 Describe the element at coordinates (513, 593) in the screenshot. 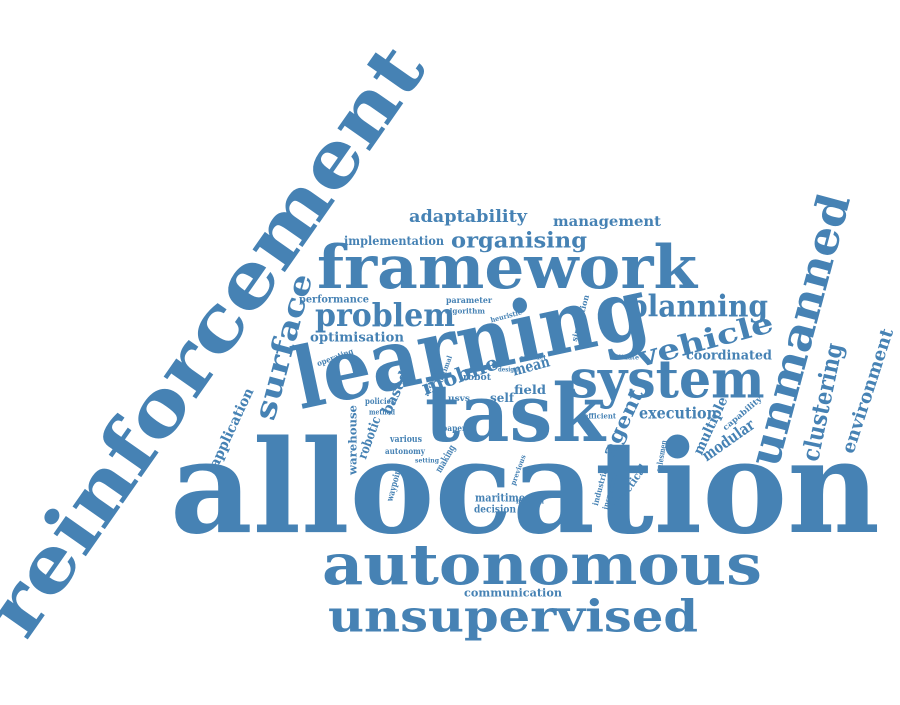

I see `word-communication: communication` at that location.